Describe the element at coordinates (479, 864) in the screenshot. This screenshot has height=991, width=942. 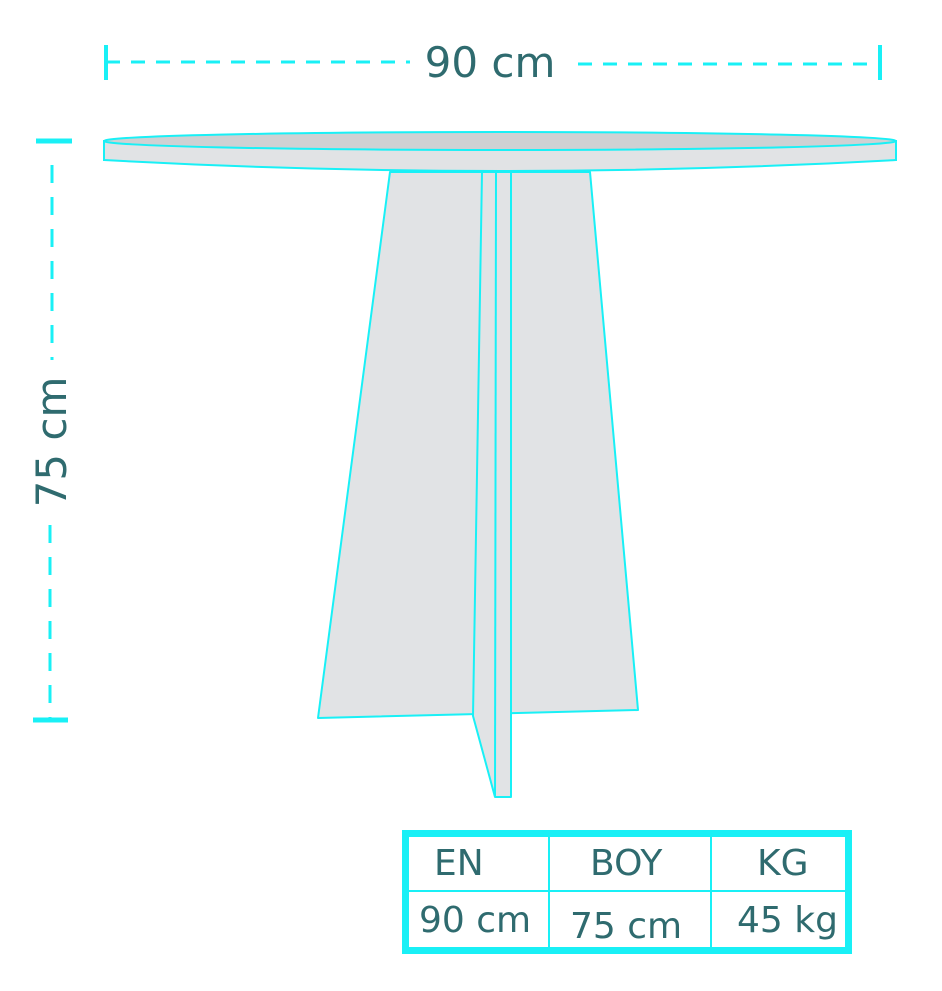
I see `specs-header-en: EN` at that location.